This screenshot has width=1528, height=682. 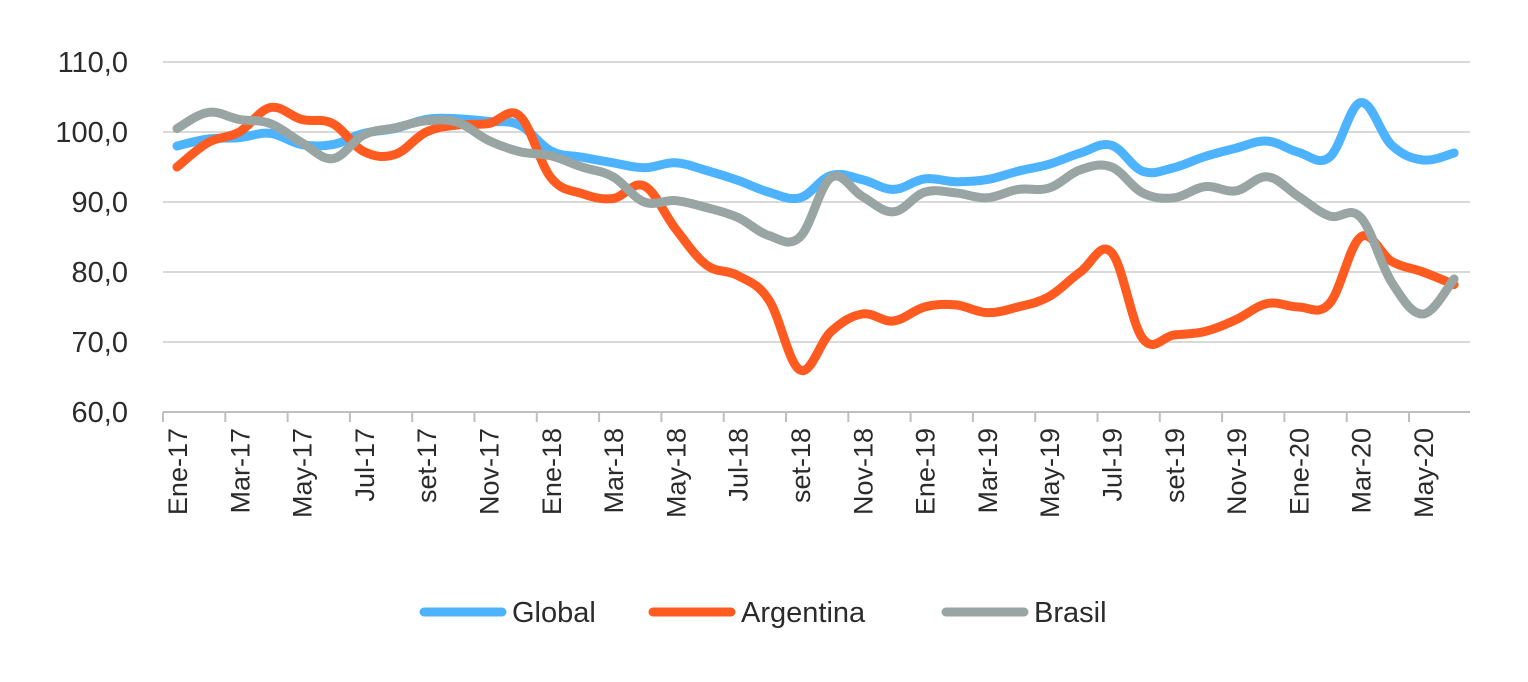 I want to click on x-tick-label: Ene-18, so click(x=552, y=471).